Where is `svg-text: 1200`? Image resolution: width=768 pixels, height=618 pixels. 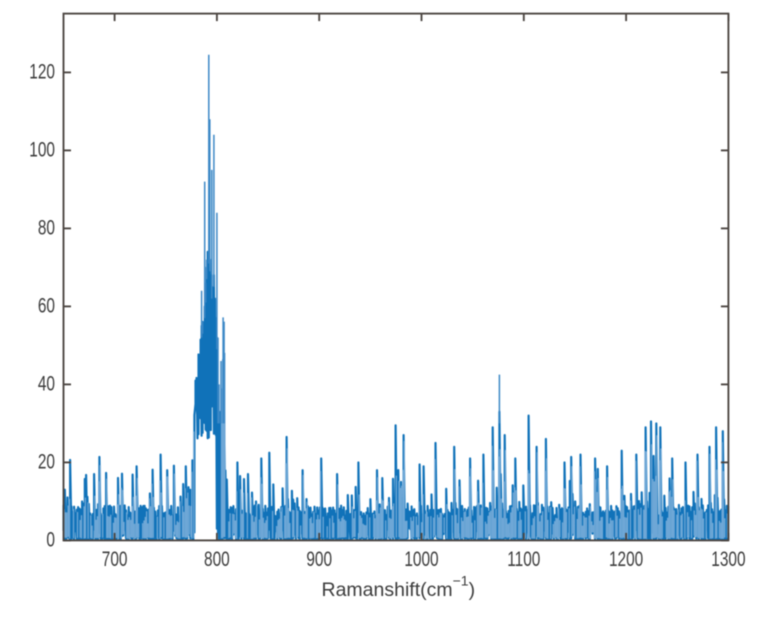
svg-text: 1200 is located at coordinates (626, 559).